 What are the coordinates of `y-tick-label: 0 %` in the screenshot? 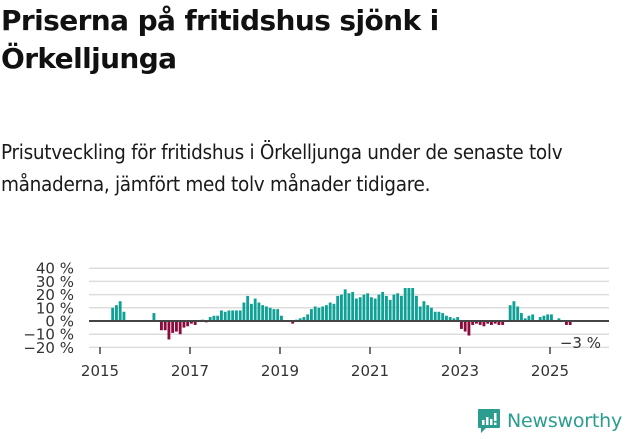 It's located at (59, 322).